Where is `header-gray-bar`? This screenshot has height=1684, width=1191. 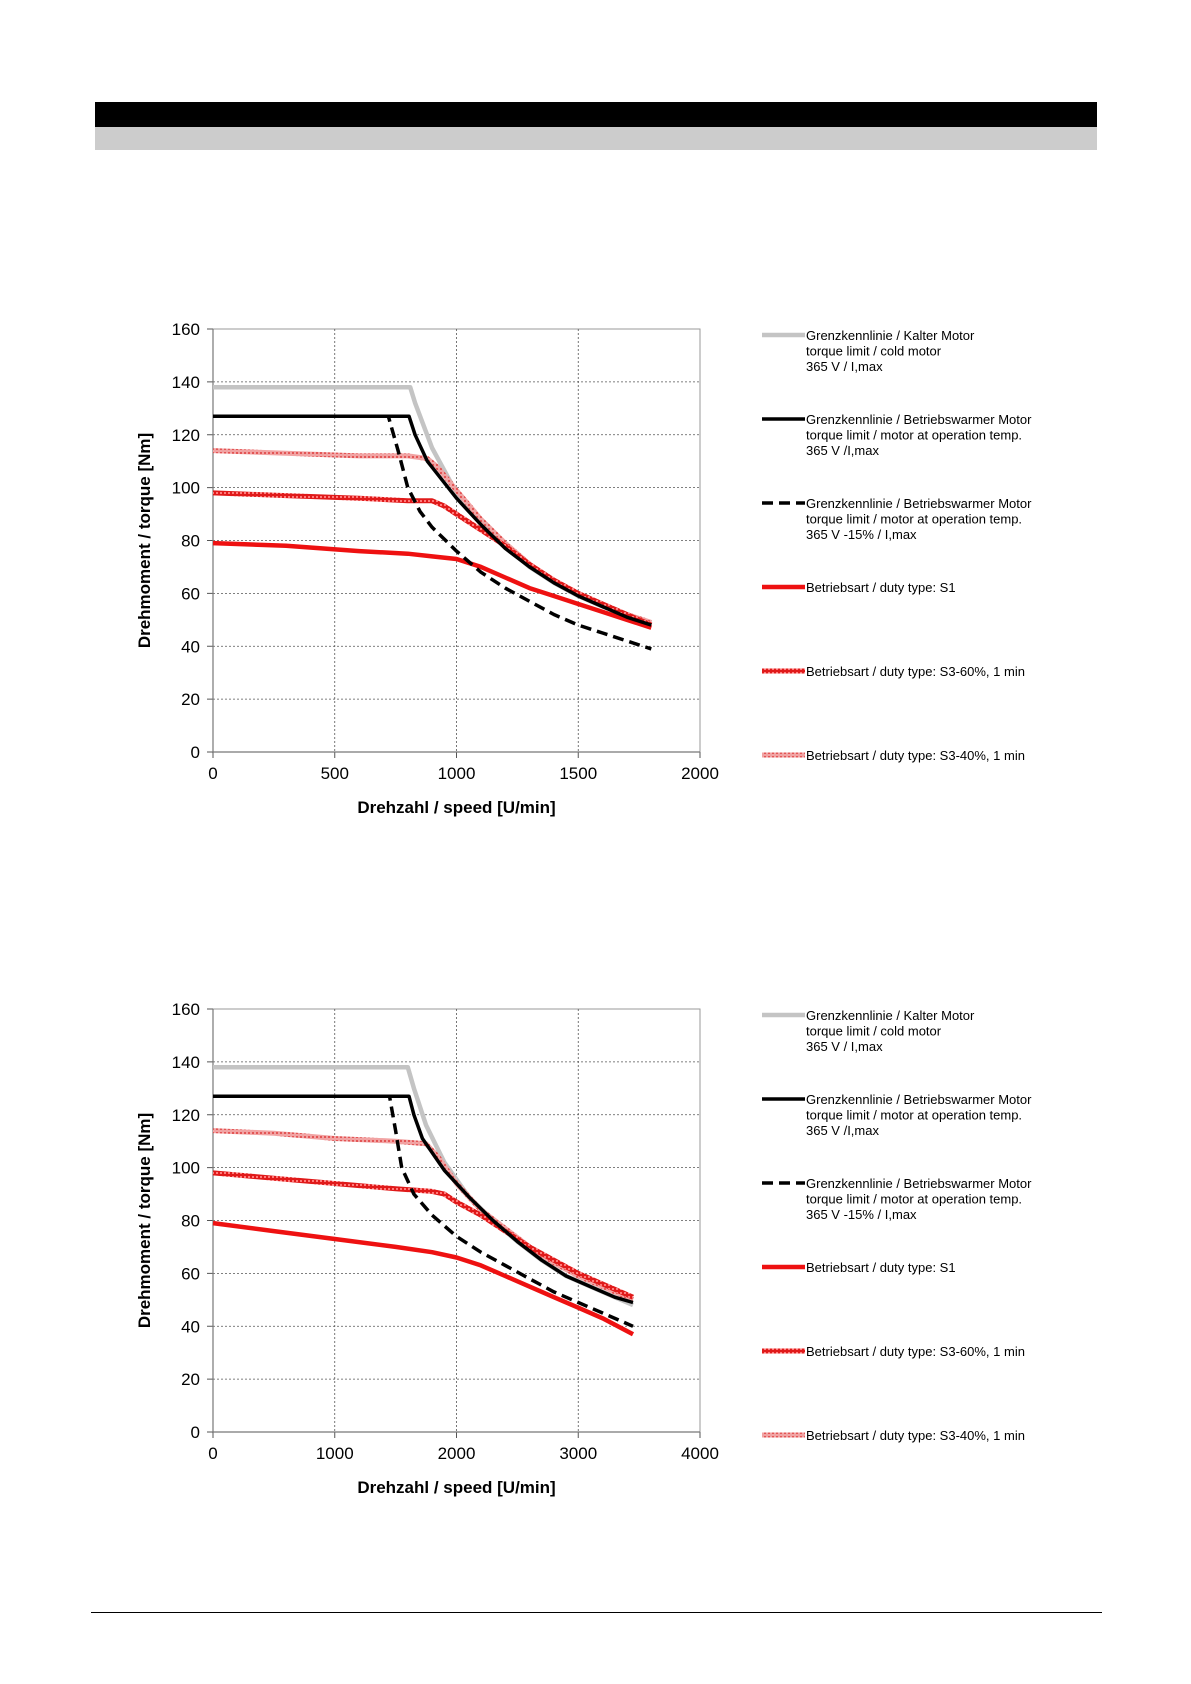 header-gray-bar is located at coordinates (596, 138).